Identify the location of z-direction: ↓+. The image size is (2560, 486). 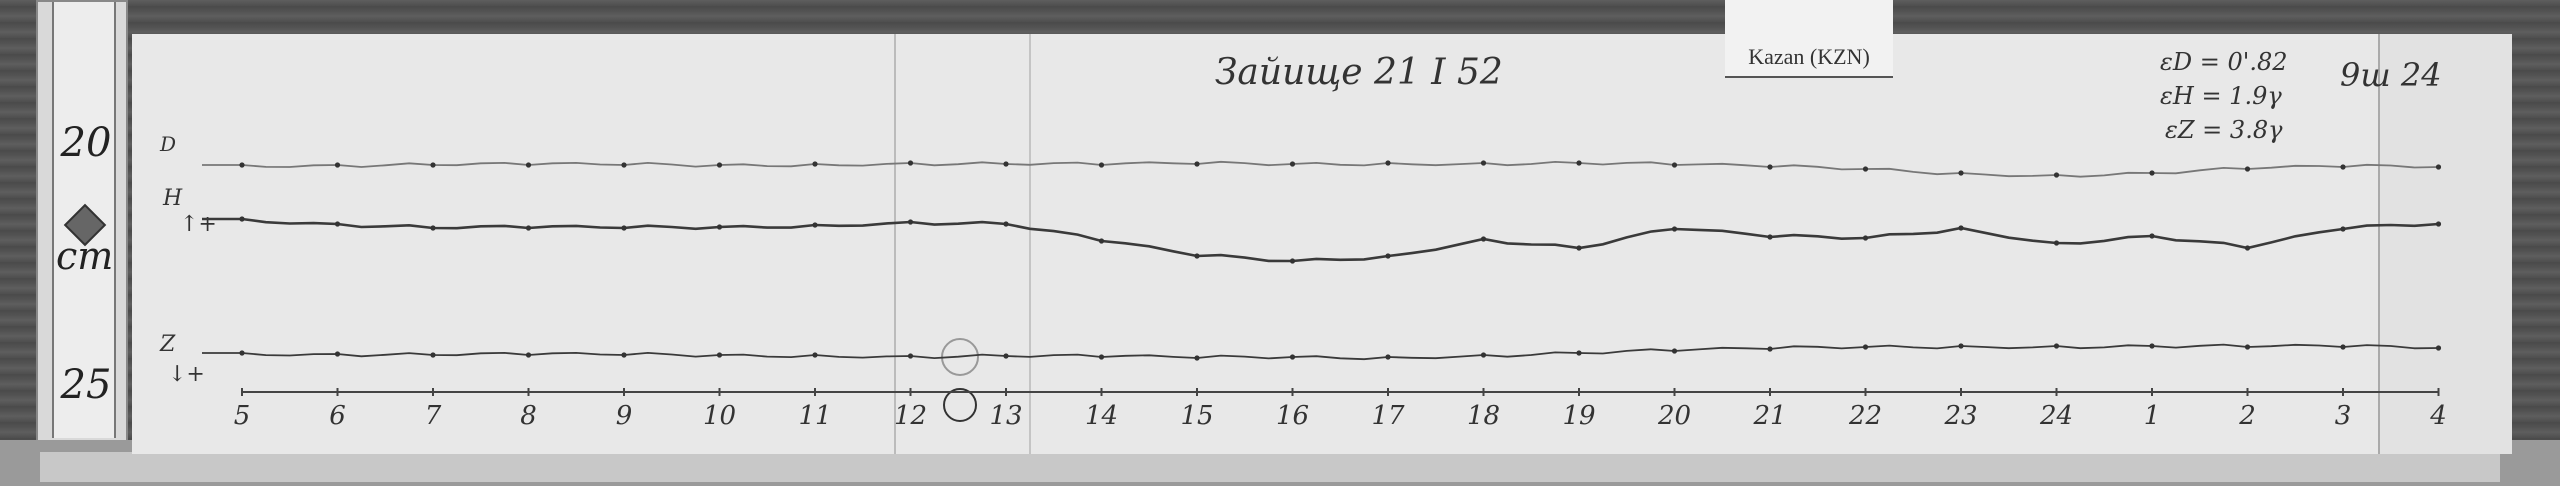
(186, 374).